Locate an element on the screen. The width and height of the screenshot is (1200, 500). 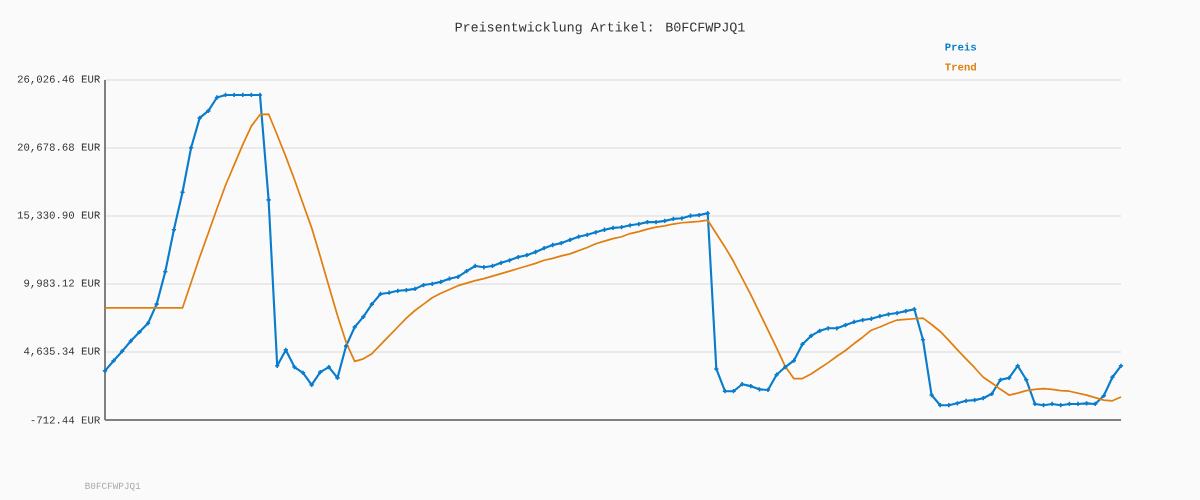
y-tick-label: 15,330.90 EUR is located at coordinates (58, 216).